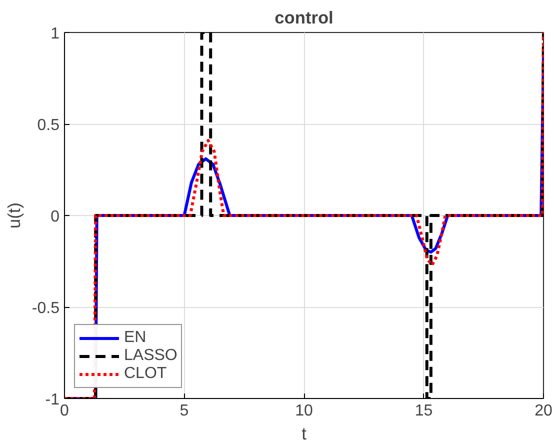 Image resolution: width=555 pixels, height=446 pixels. Describe the element at coordinates (423, 411) in the screenshot. I see `x-tick-label: 15` at that location.